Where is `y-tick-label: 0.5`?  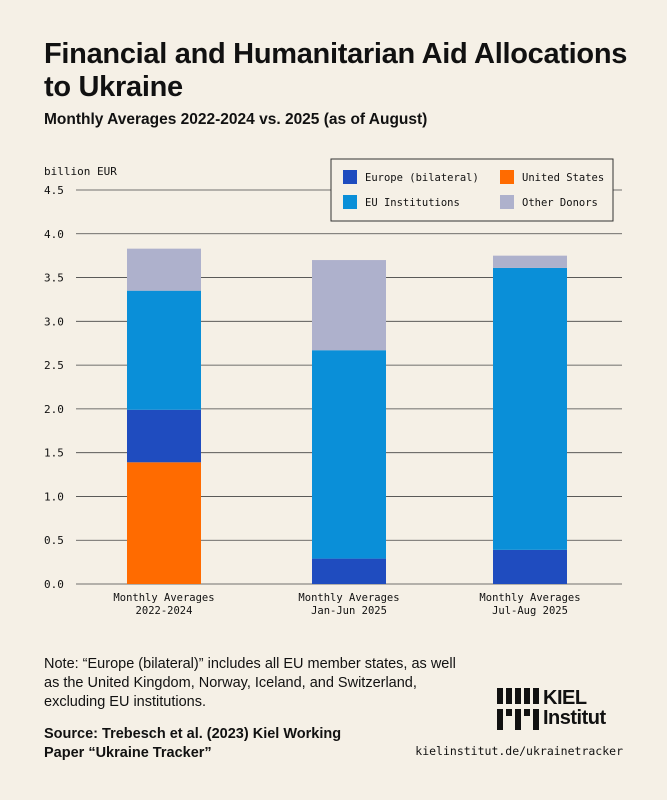
y-tick-label: 0.5 is located at coordinates (54, 540).